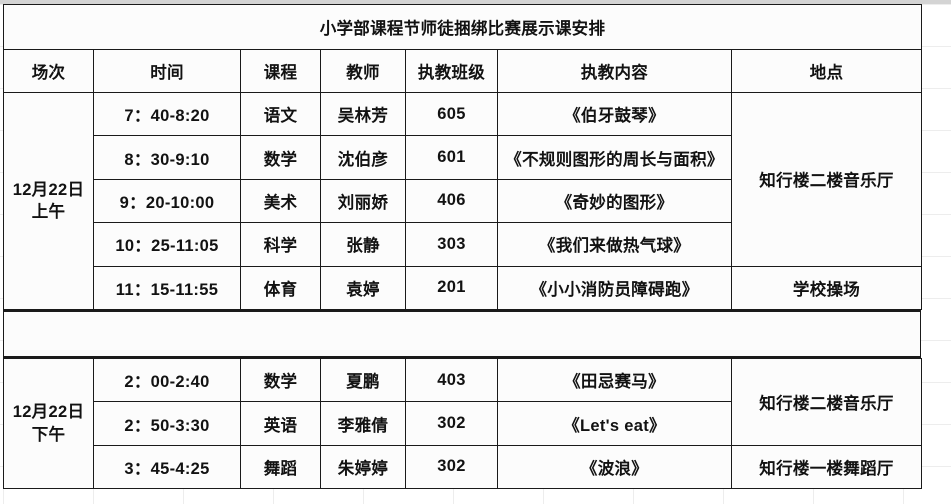 This screenshot has height=504, width=951. What do you see at coordinates (280, 71) in the screenshot?
I see `column-header-subject: 课程` at bounding box center [280, 71].